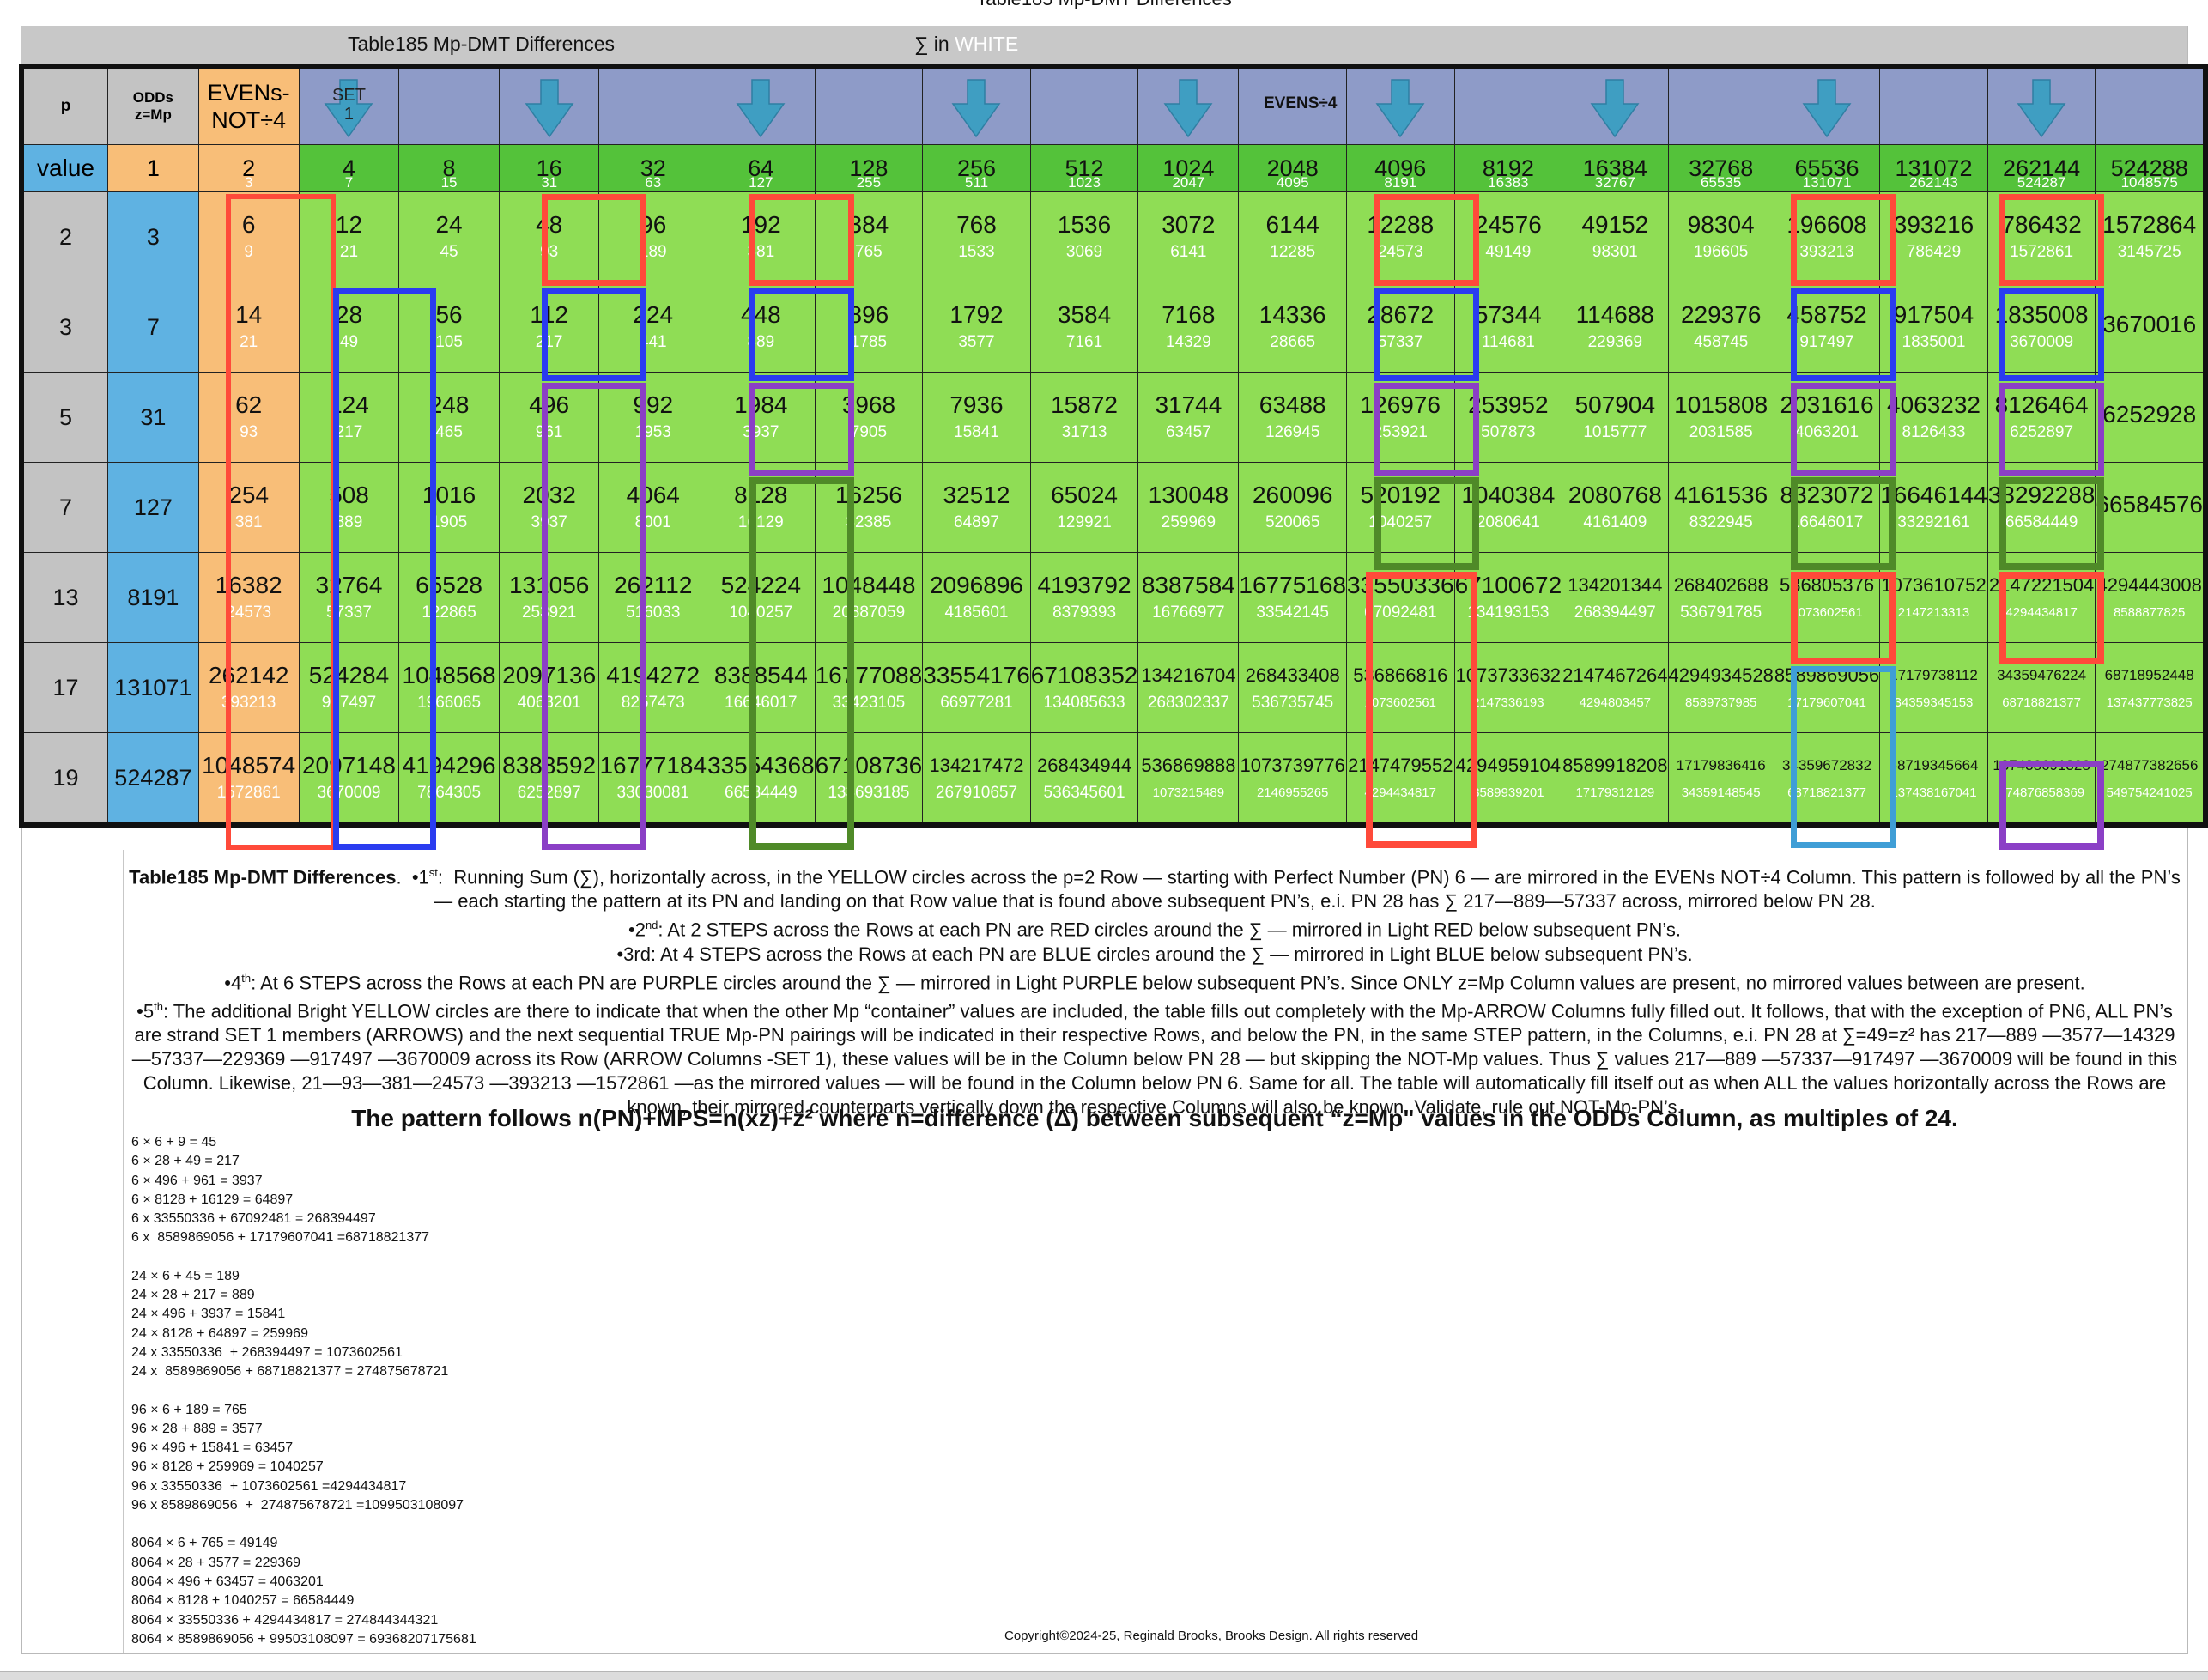  Describe the element at coordinates (1720, 779) in the screenshot. I see `value-cell: 17179836416 34359148545` at that location.